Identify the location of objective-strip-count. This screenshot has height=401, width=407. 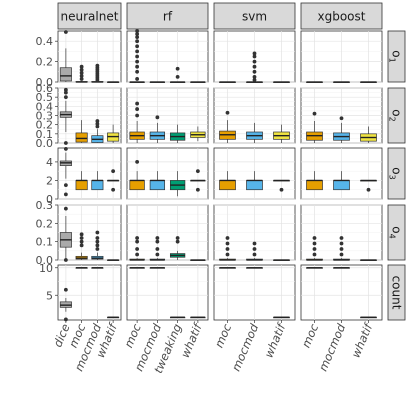
(396, 292).